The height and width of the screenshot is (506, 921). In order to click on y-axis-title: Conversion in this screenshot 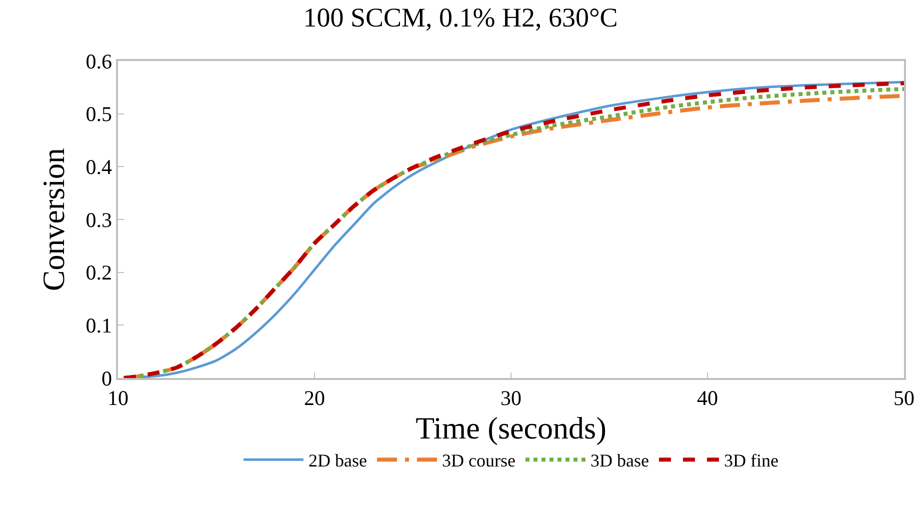, I will do `click(53, 219)`.